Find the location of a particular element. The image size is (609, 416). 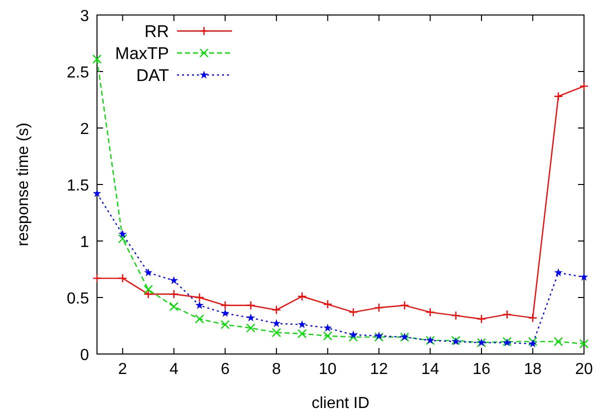

x-tick-label: 8 is located at coordinates (276, 369).